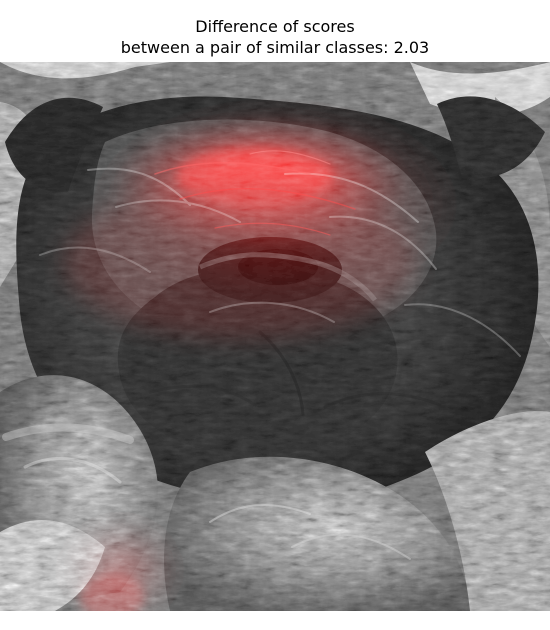 This screenshot has width=550, height=630. Describe the element at coordinates (275, 47) in the screenshot. I see `title-line-2: between a pair of similar classes: 2.03` at that location.